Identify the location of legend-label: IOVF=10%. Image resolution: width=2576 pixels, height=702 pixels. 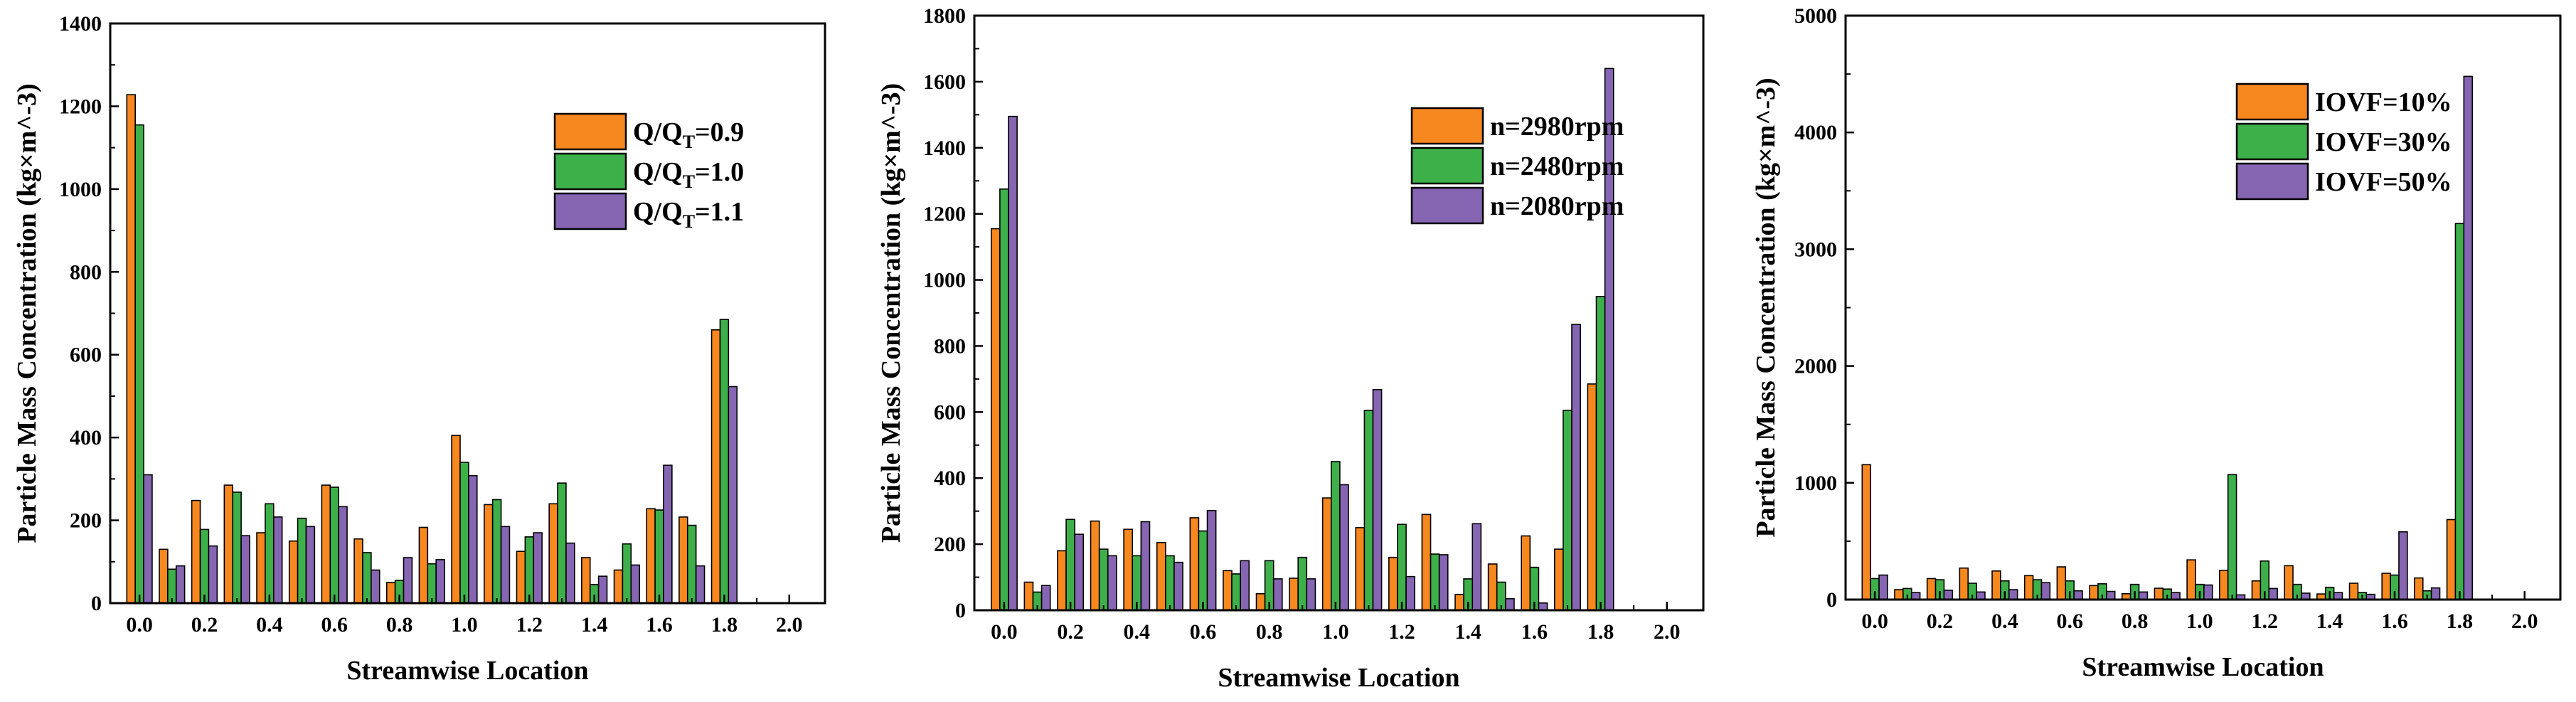
(2383, 102).